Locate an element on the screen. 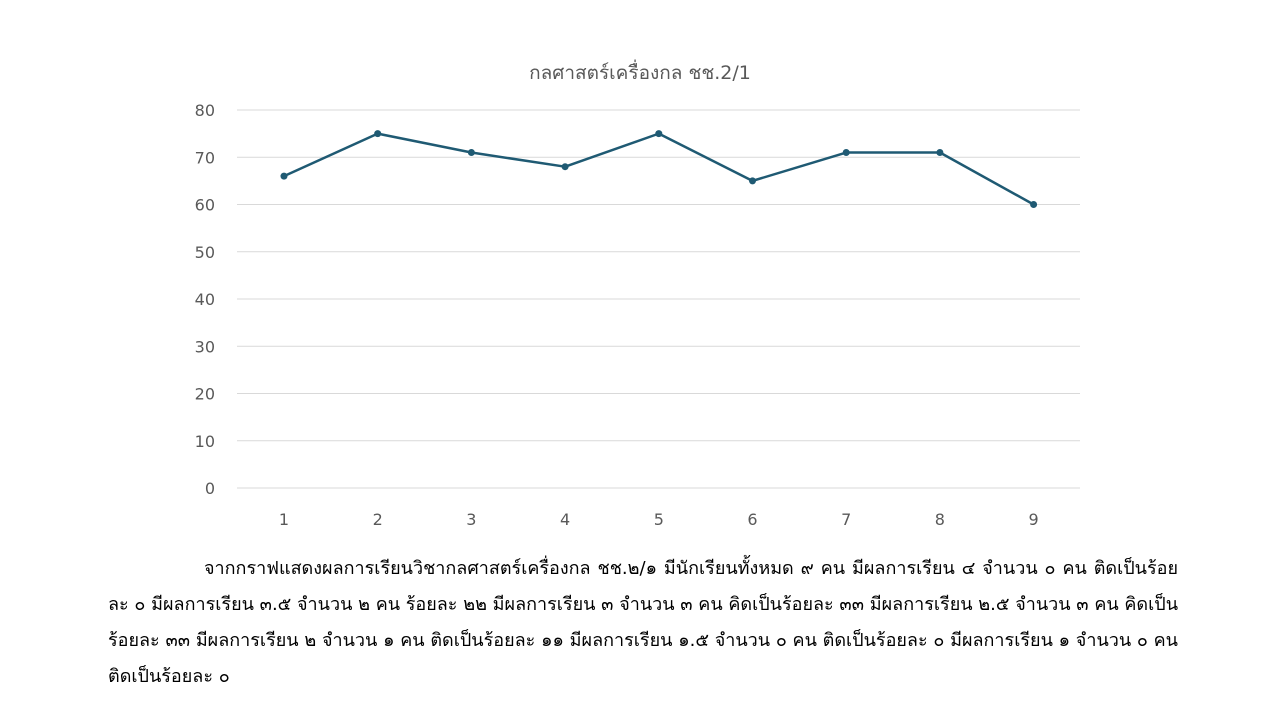  y-tick-label: 80 is located at coordinates (205, 110).